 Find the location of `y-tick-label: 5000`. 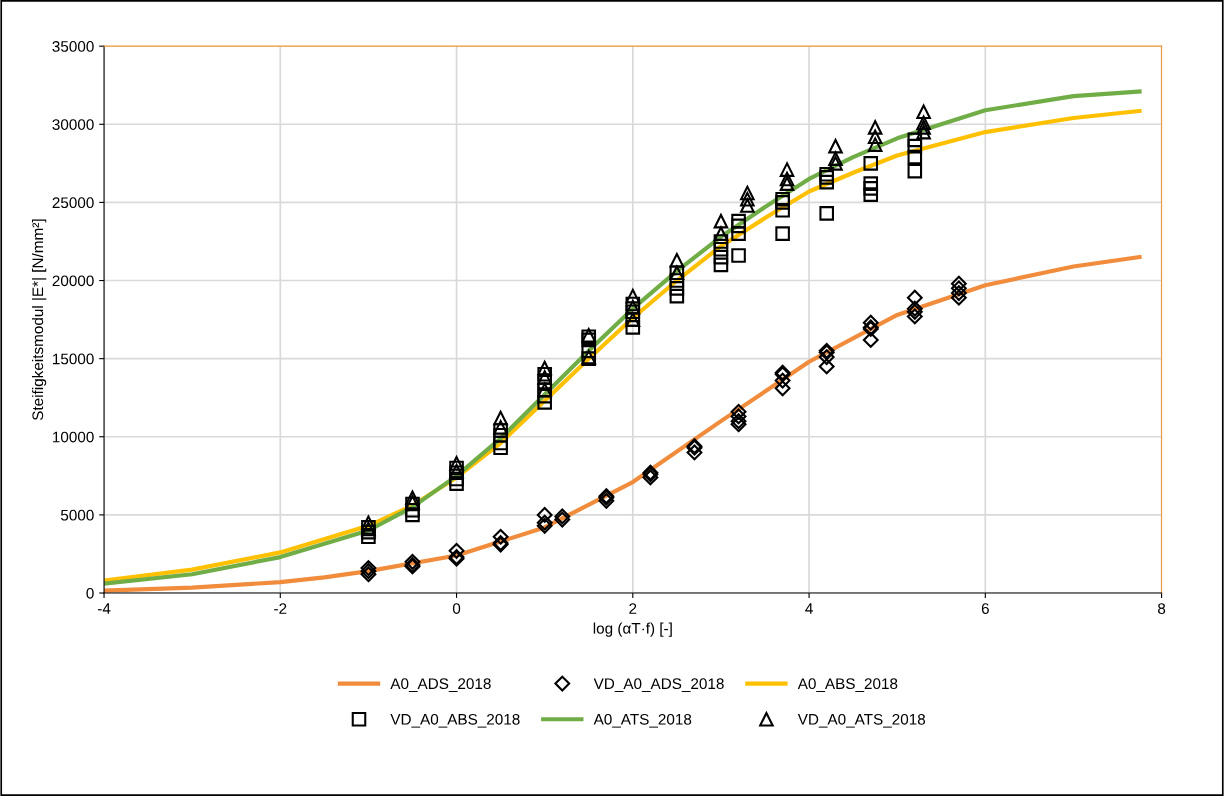

y-tick-label: 5000 is located at coordinates (77, 515).